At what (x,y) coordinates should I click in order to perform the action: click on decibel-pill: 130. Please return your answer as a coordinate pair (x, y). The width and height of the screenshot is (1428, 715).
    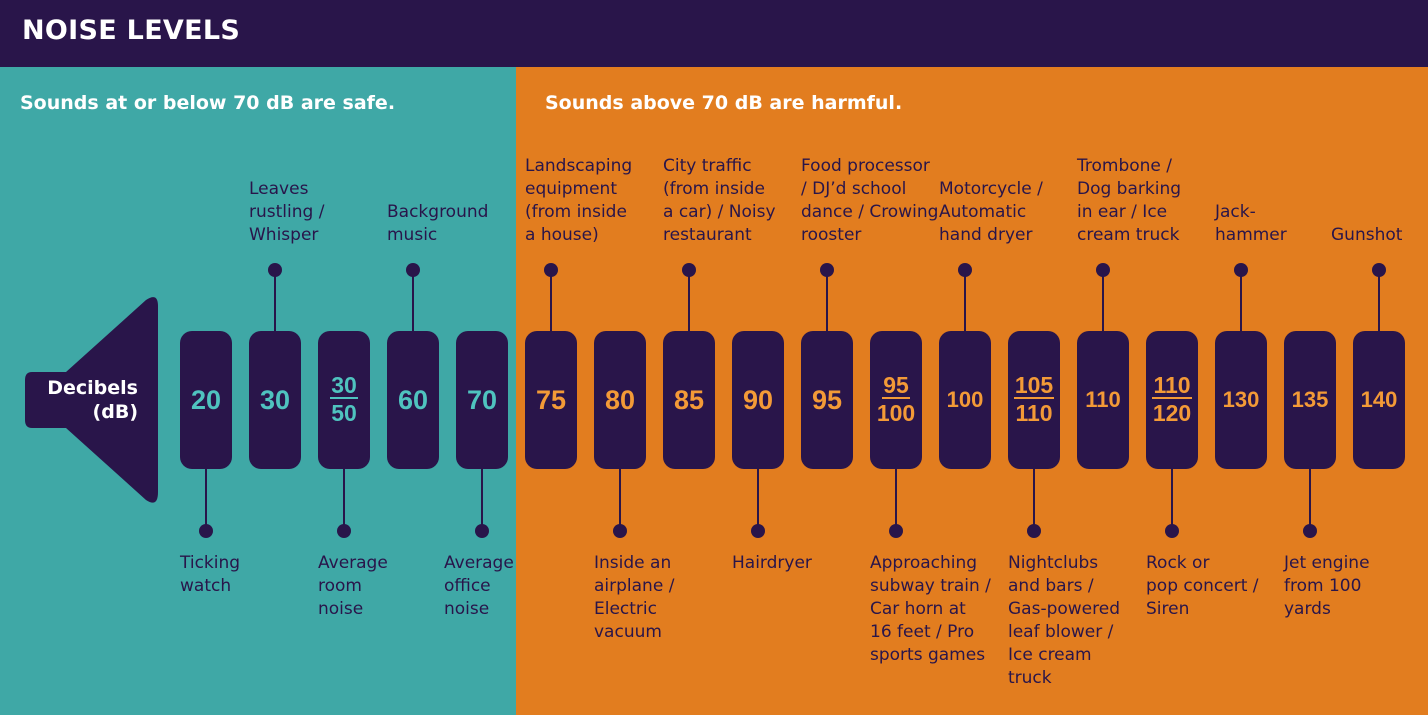
    Looking at the image, I should click on (1241, 400).